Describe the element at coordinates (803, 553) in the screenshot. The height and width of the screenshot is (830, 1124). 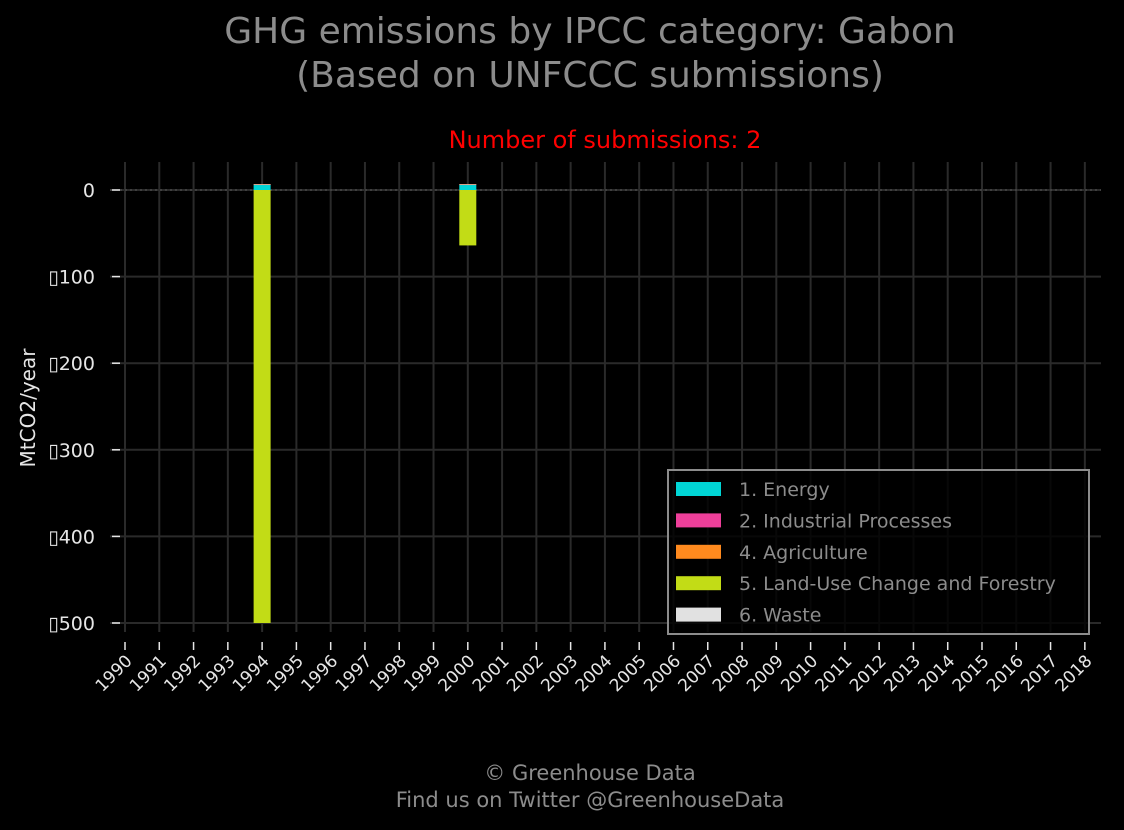
I see `legend-label: 4. Agriculture` at that location.